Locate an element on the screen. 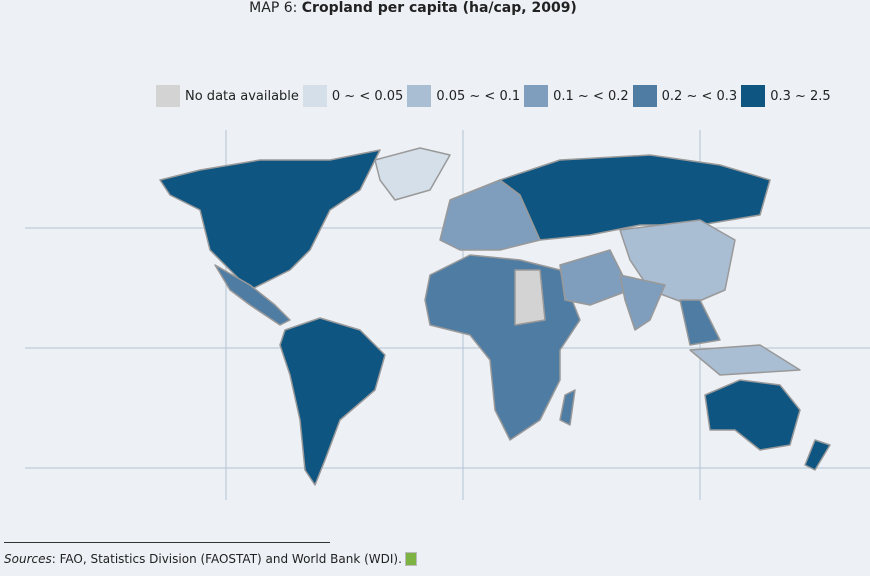  southeast-asia is located at coordinates (700, 322).